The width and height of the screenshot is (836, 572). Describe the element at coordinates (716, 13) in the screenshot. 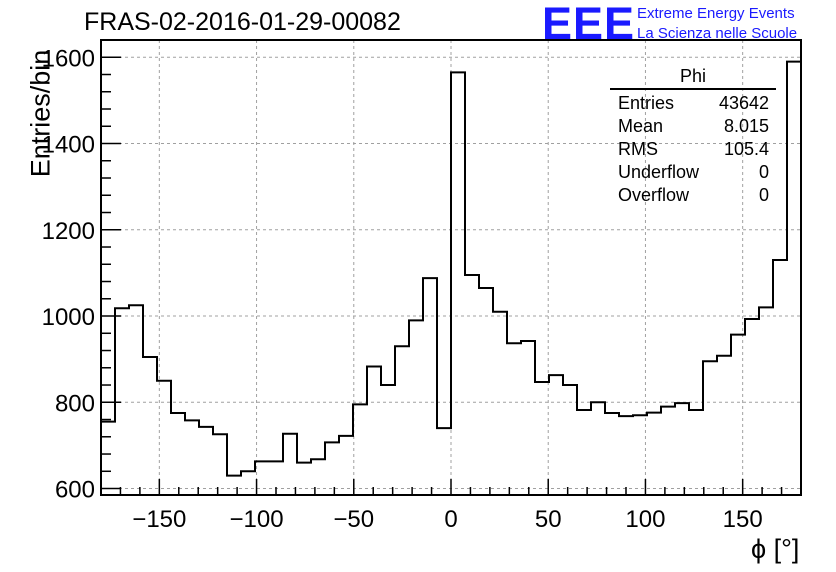

I see `logo-tagline-1: Extreme Energy Events` at that location.